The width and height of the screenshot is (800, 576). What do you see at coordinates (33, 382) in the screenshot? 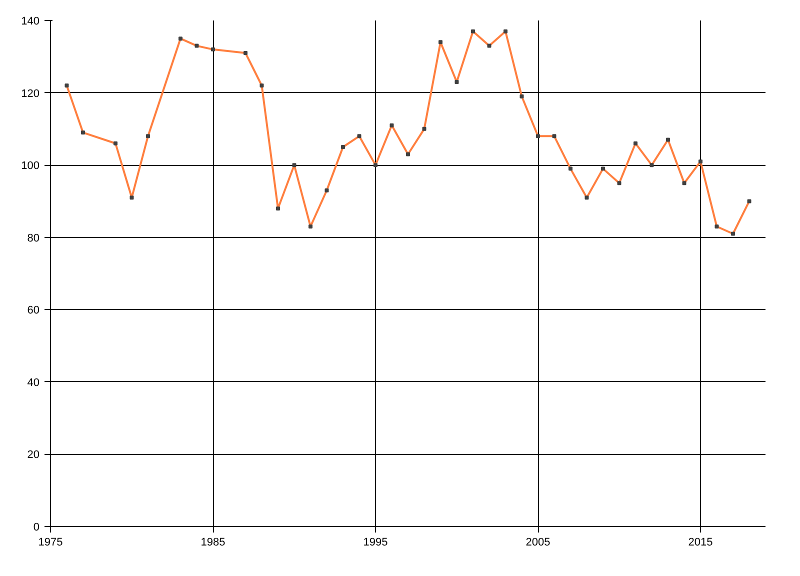
I see `y-tick-label: 40` at bounding box center [33, 382].